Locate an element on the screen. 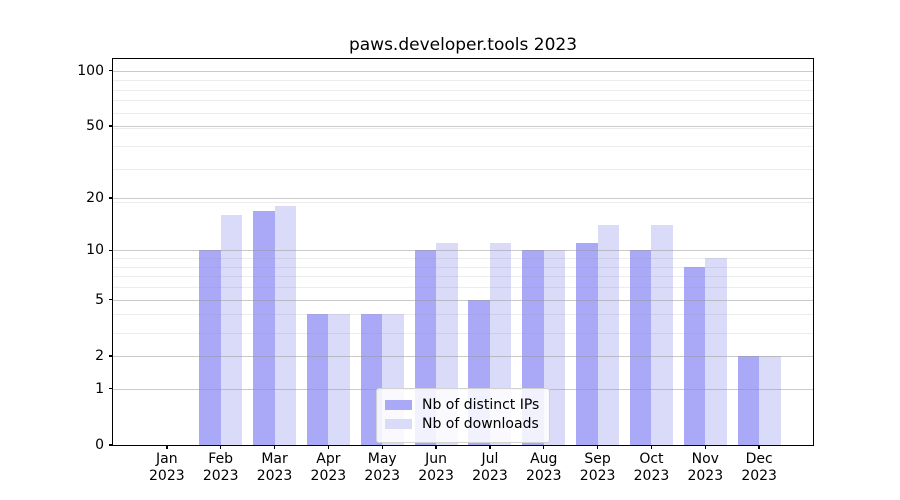 The height and width of the screenshot is (500, 900). y-tick-label-50: 50 is located at coordinates (95, 126).